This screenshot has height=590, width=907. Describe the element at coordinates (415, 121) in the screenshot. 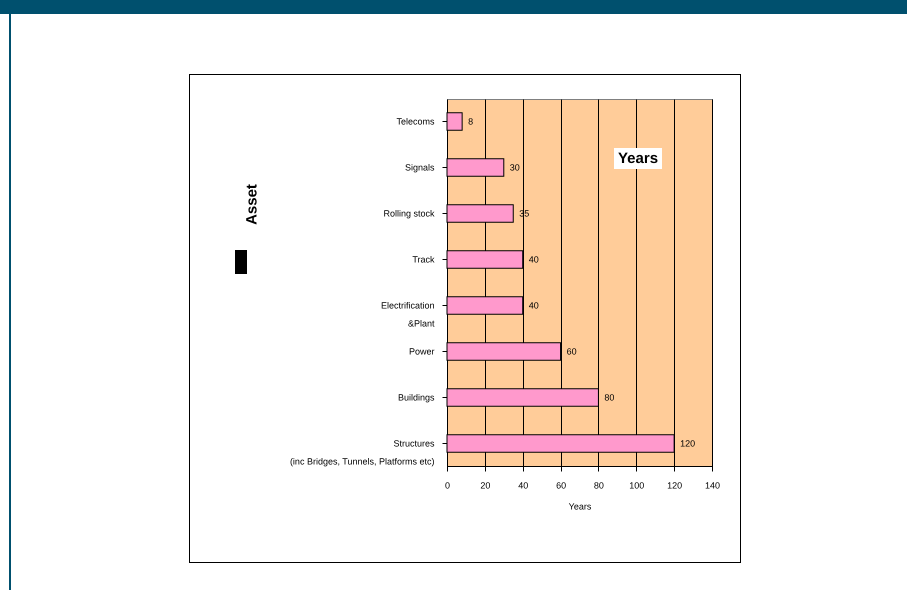

I see `y-tick-label: Telecoms` at that location.